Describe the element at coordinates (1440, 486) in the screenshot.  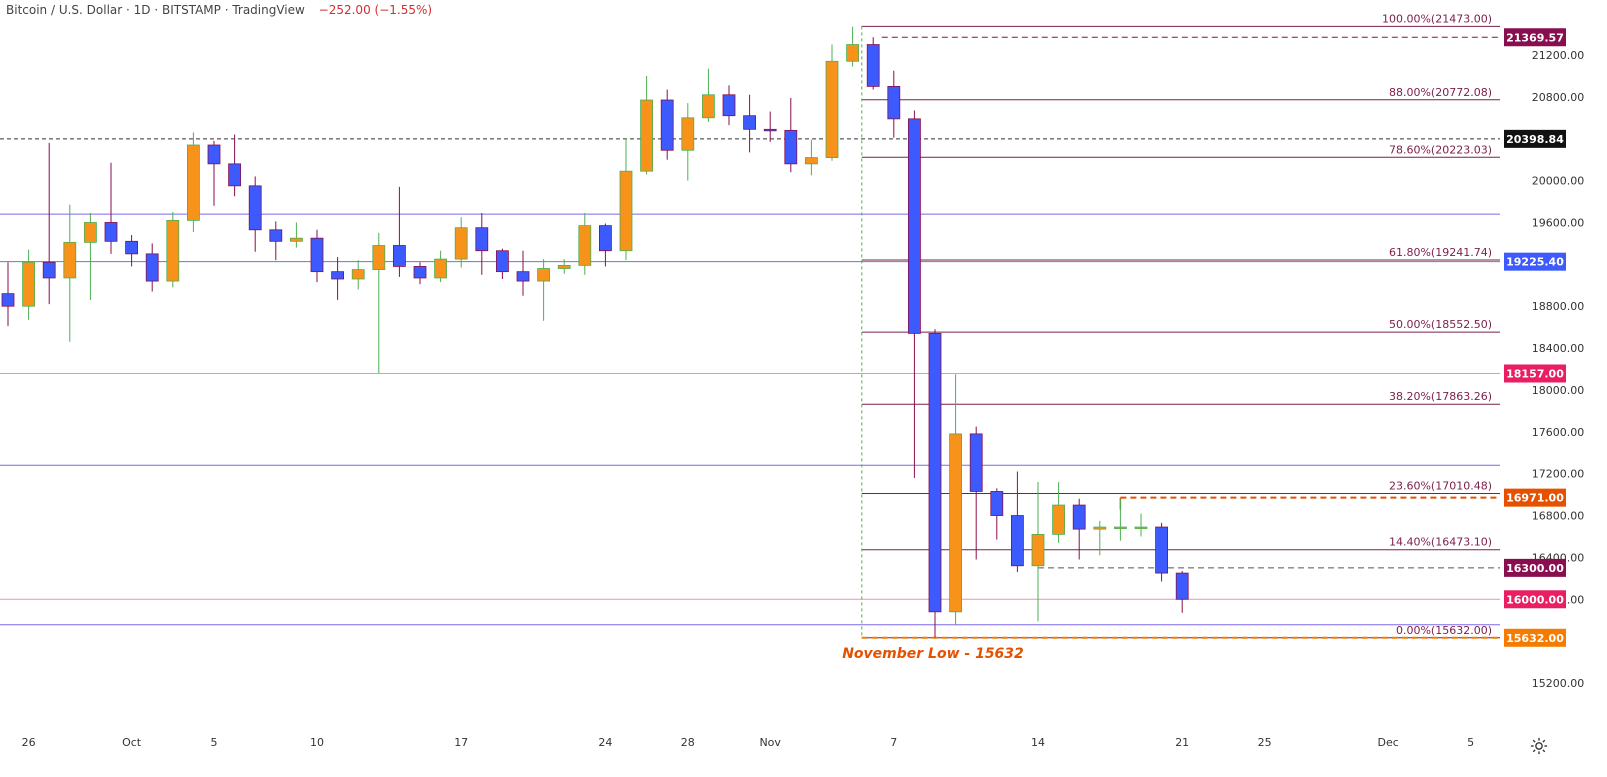
I see `fib-level-label: 23.60%(17010.48)` at that location.